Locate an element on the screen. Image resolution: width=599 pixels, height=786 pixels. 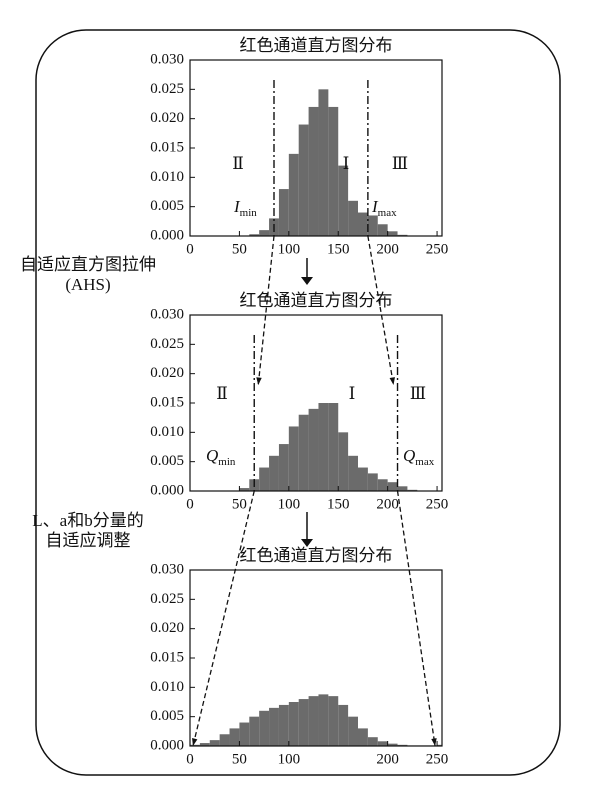
threshold-label: Qmin is located at coordinates (221, 457).